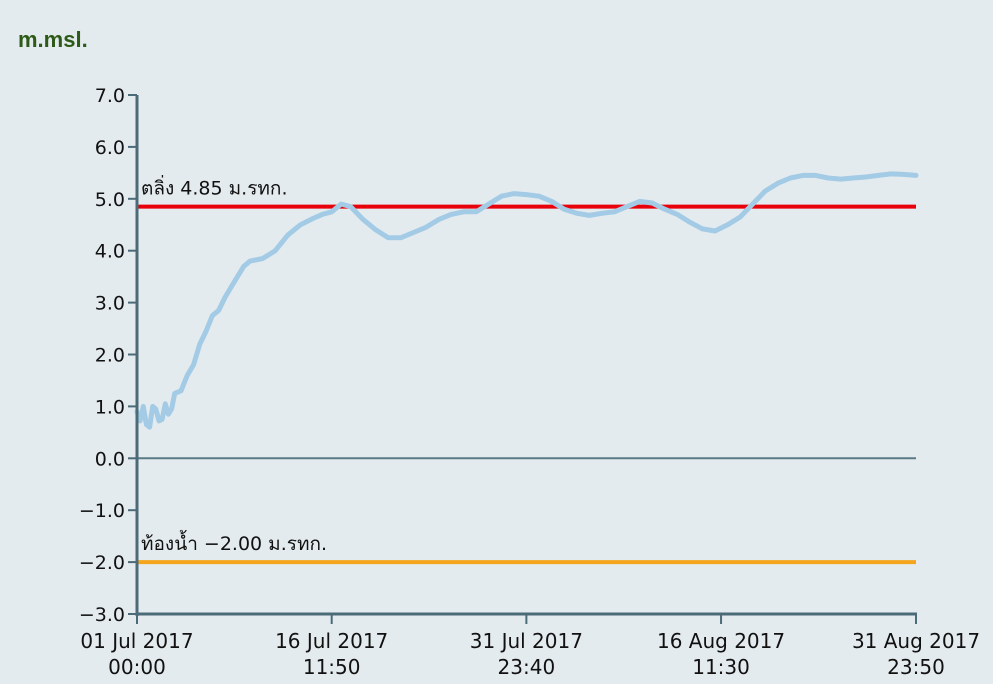  Describe the element at coordinates (102, 563) in the screenshot. I see `y-tick-label-9: −2.0` at that location.